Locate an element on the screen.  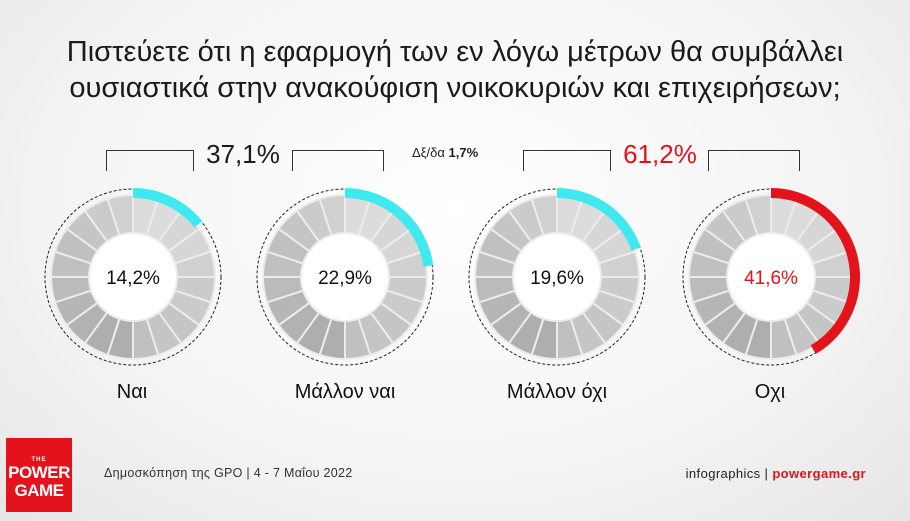
logo-line-2: GAME is located at coordinates (39, 490).